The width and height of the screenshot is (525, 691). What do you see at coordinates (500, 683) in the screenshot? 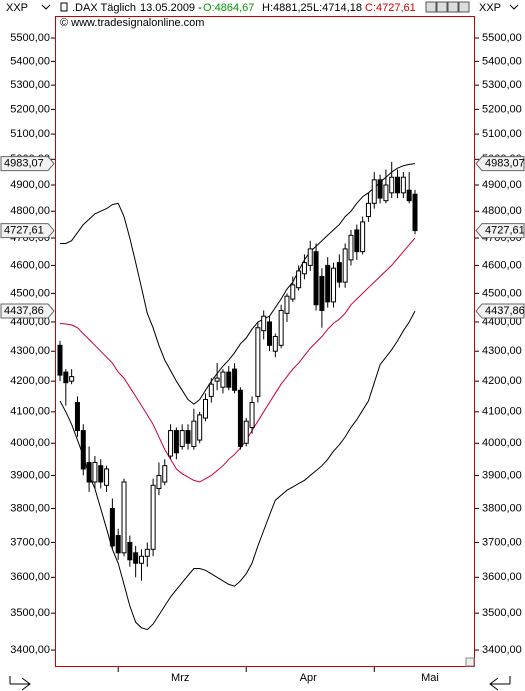
I see `scroll-arrow-right` at bounding box center [500, 683].